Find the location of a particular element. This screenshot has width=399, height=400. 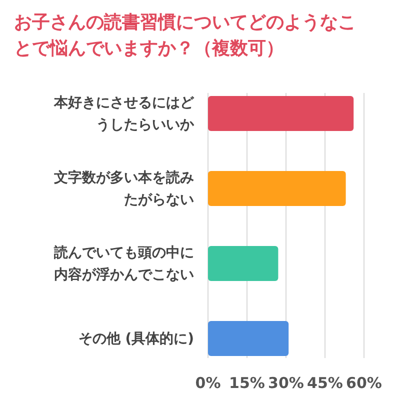

x-tick-label: 60% is located at coordinates (364, 383).